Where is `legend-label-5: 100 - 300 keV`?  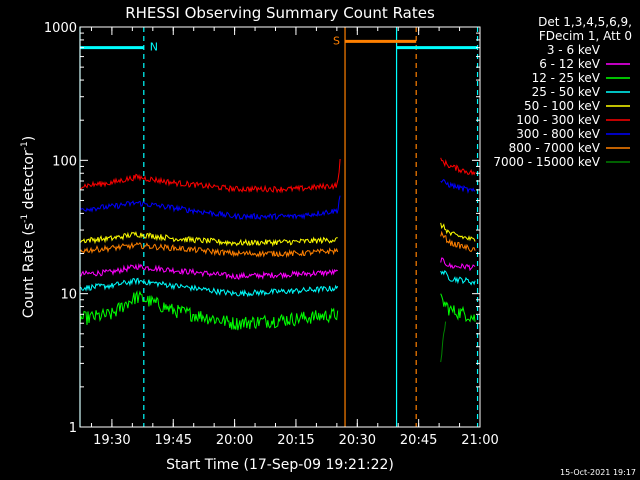 legend-label-5: 100 - 300 keV is located at coordinates (558, 120).